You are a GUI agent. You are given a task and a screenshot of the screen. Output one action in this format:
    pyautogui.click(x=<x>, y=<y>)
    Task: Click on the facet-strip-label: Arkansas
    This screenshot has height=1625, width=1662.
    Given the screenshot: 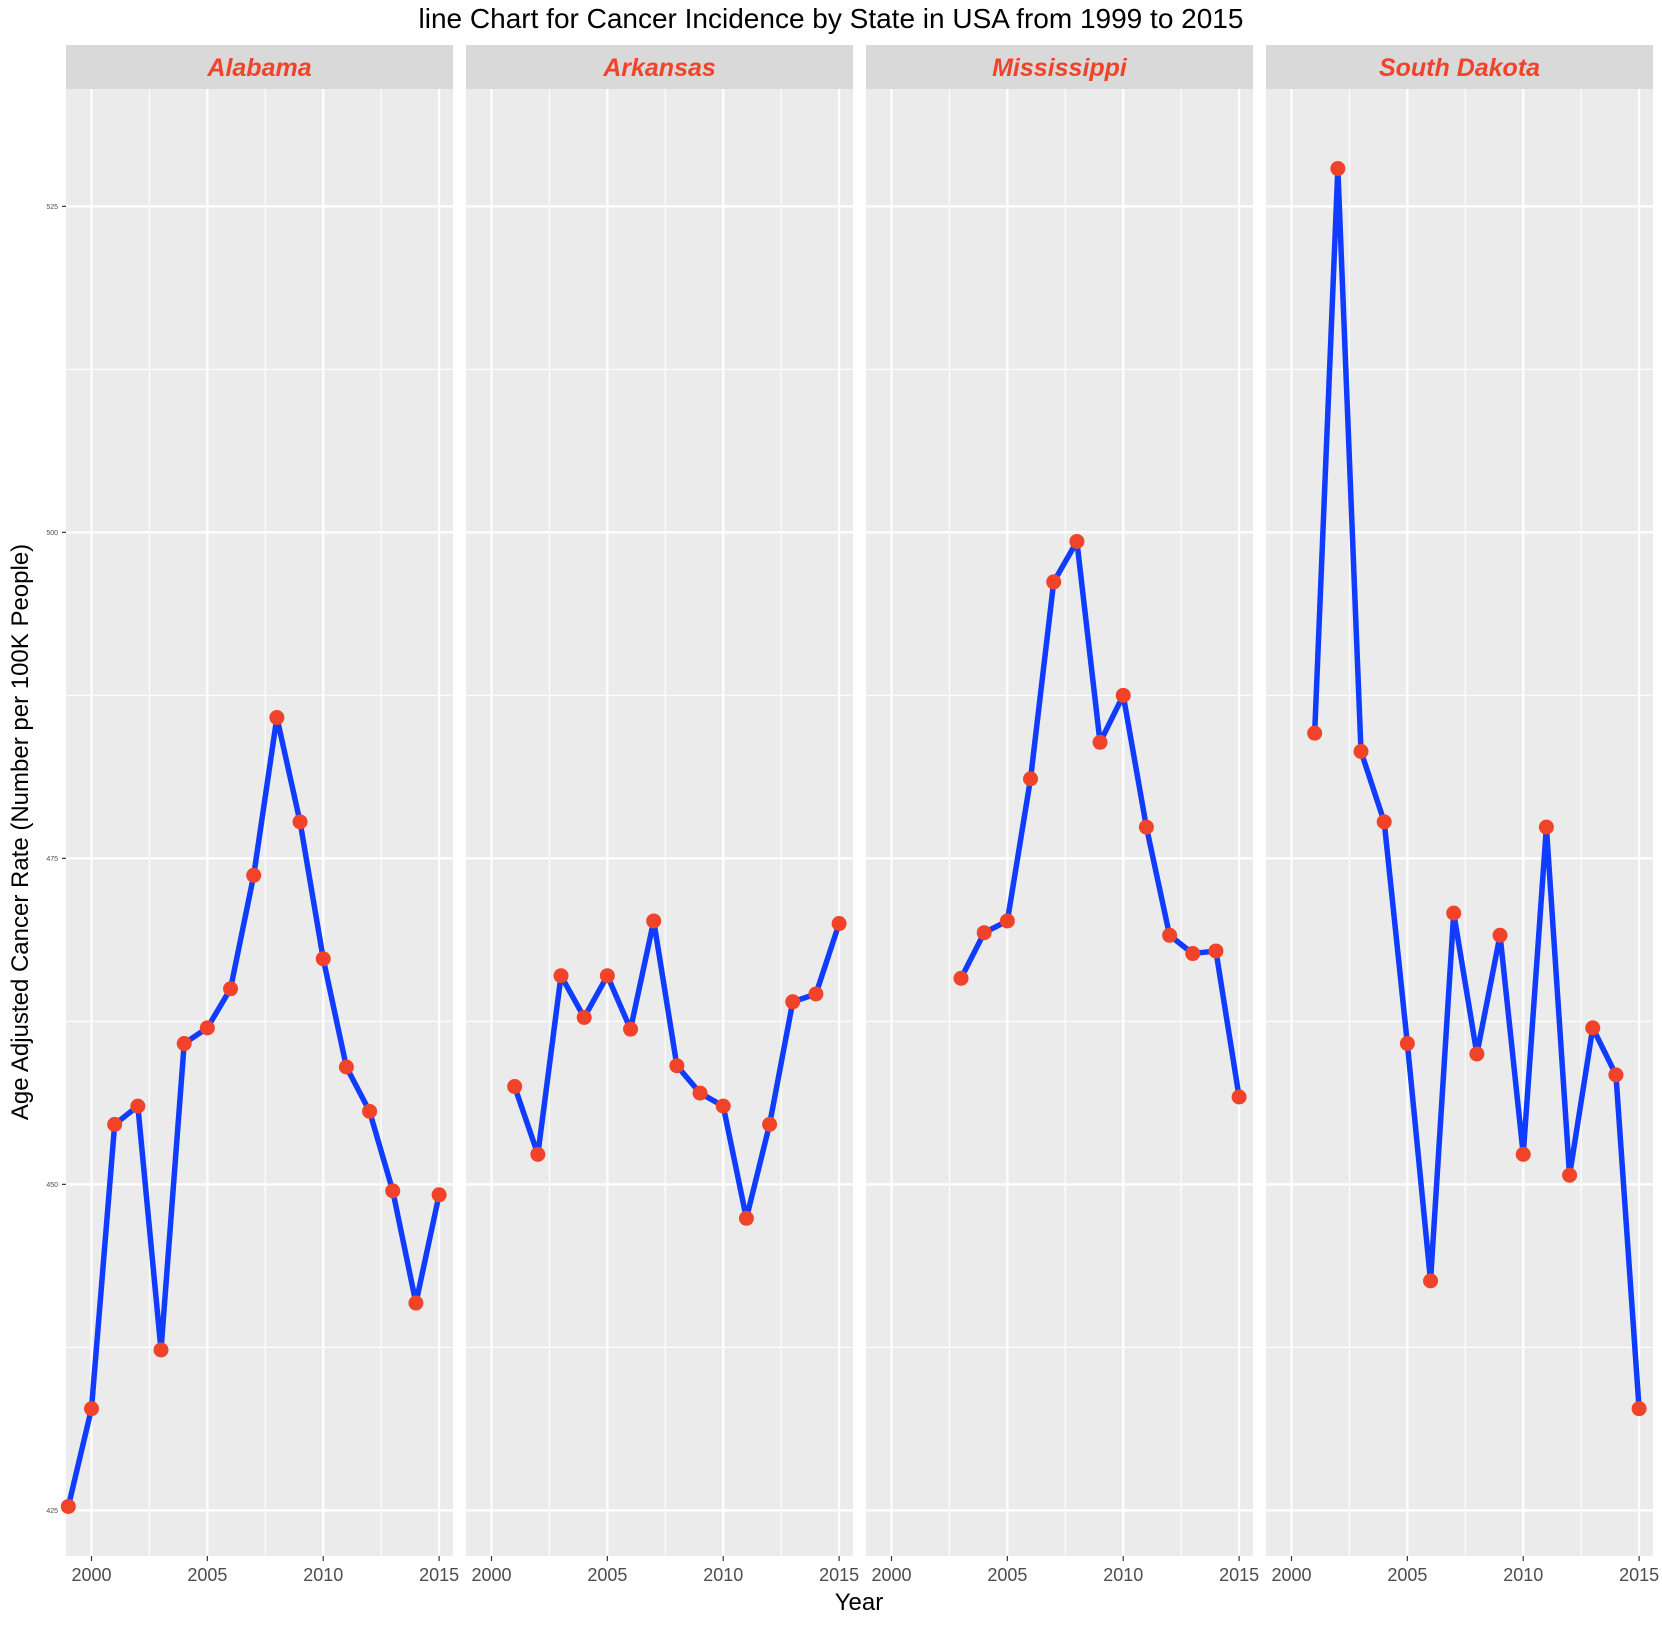 What is the action you would take?
    pyautogui.click(x=659, y=68)
    